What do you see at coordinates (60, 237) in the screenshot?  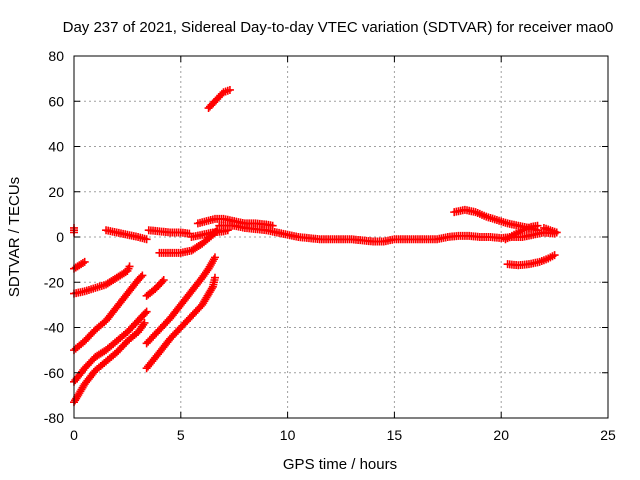 I see `y-tick-label: 0` at bounding box center [60, 237].